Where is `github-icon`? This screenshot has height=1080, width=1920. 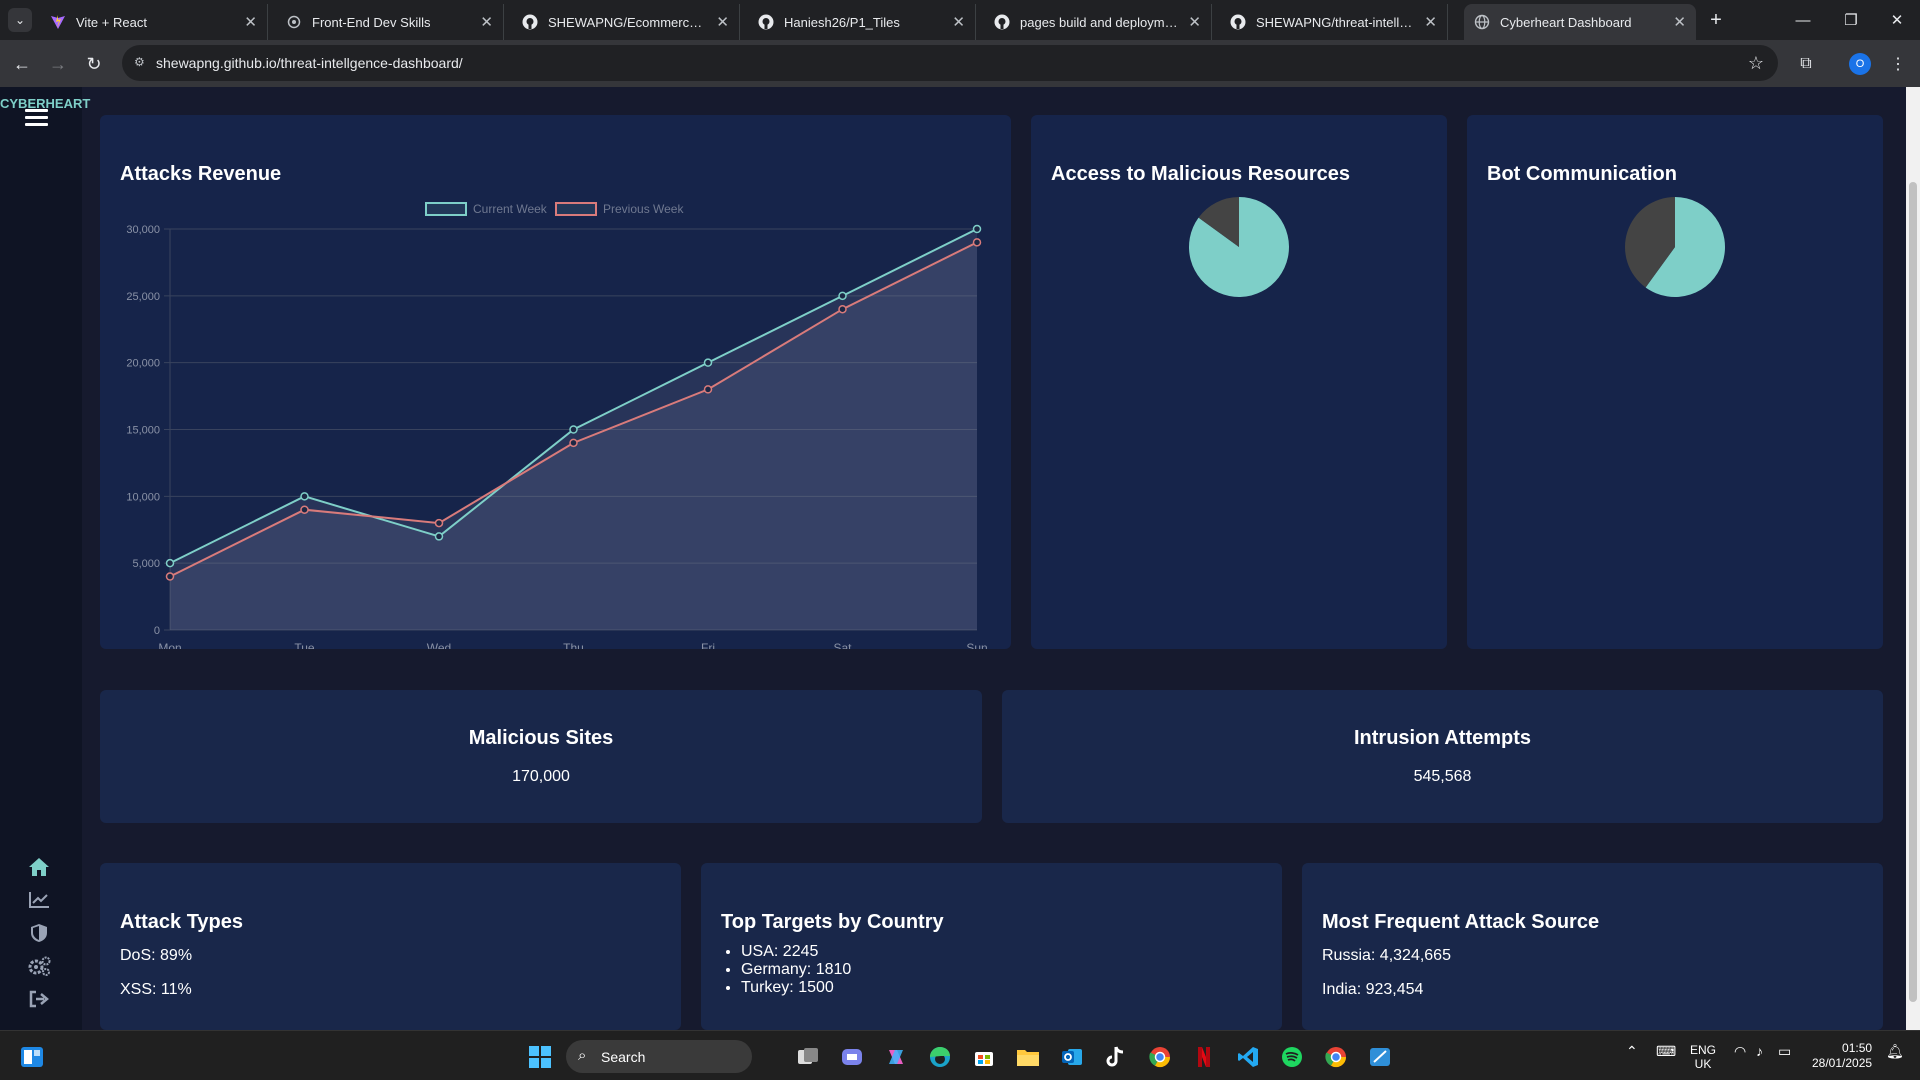
github-icon is located at coordinates (1238, 22).